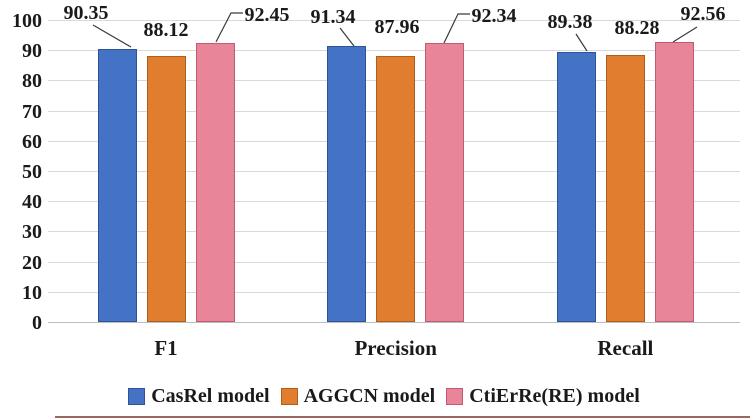 The image size is (750, 419). I want to click on y-tick-label: 0, so click(37, 323).